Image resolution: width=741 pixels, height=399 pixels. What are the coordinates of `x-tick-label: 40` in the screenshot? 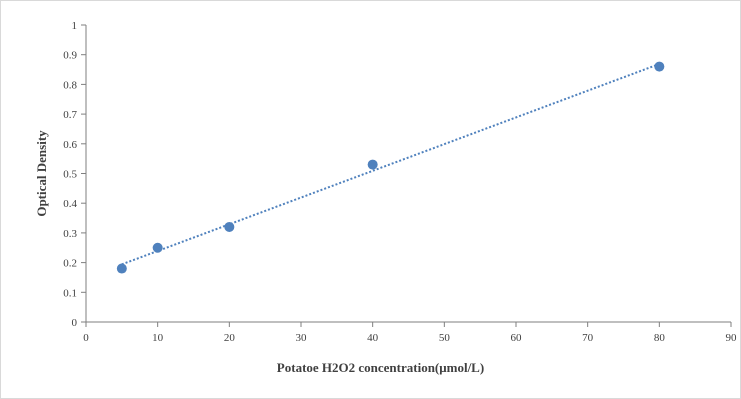 It's located at (373, 338).